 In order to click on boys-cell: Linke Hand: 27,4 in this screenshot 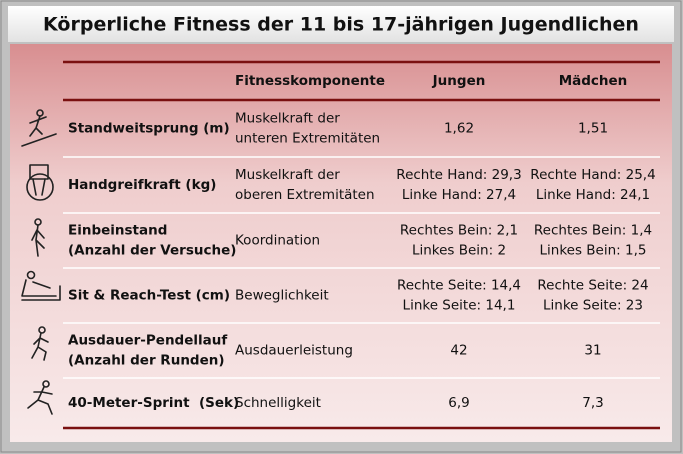, I will do `click(459, 195)`.